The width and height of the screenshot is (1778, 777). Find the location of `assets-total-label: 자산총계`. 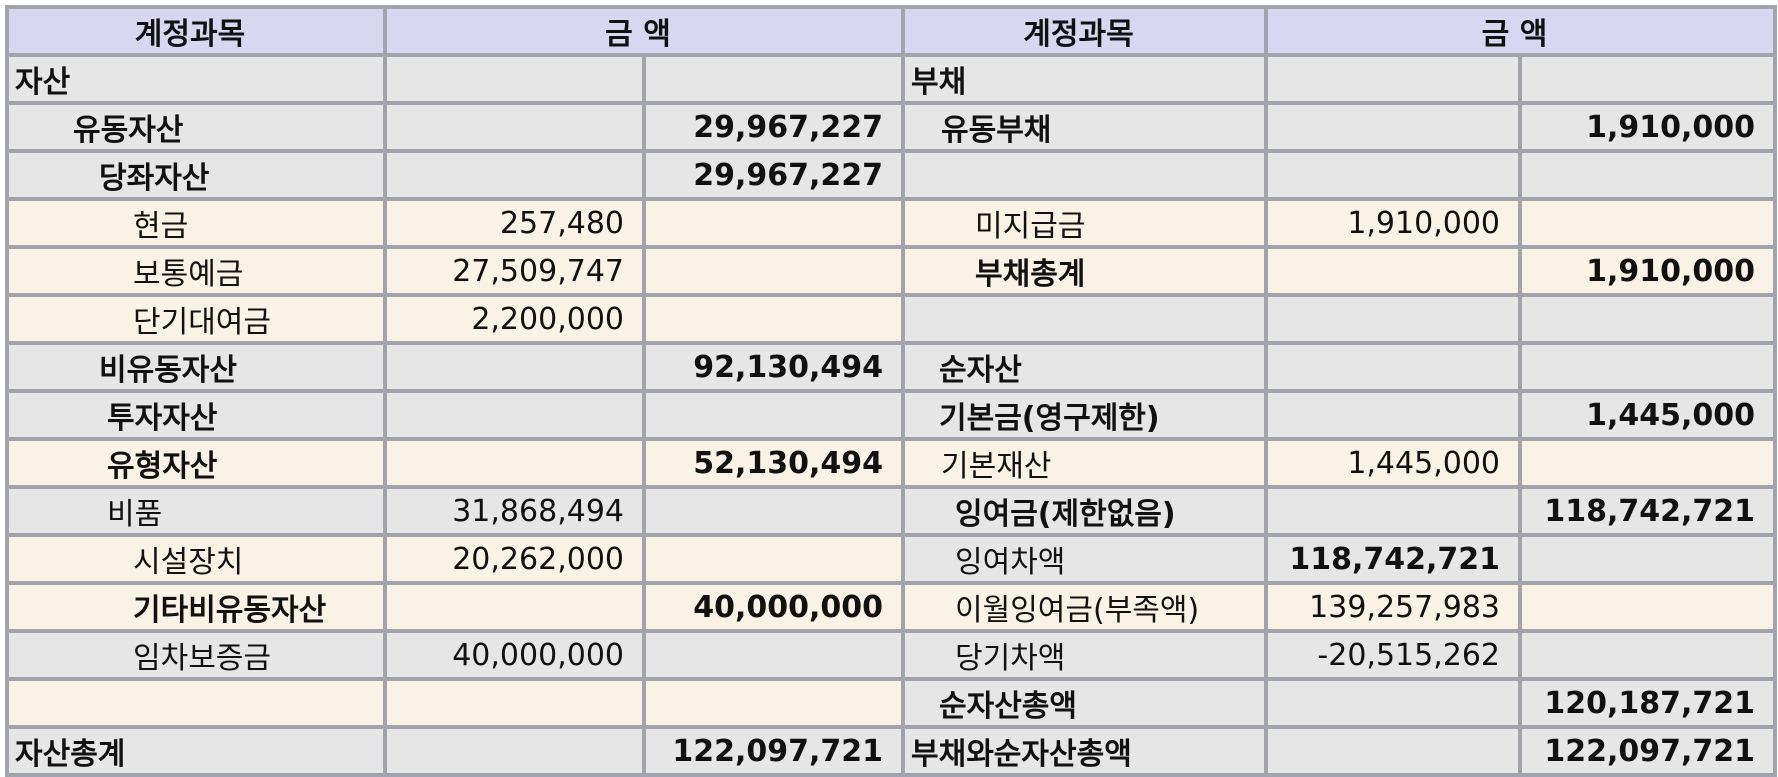

assets-total-label: 자산총계 is located at coordinates (196, 751).